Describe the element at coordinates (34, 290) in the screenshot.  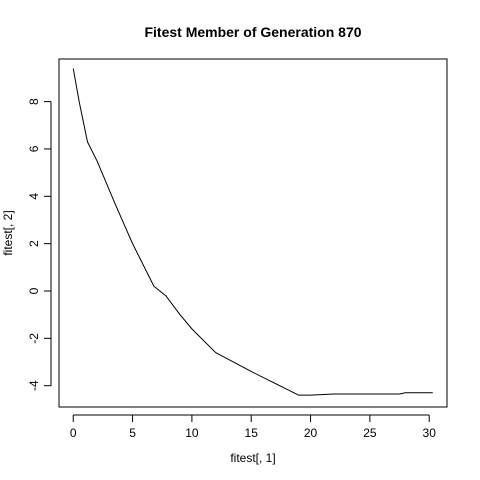
I see `y-tick-label: 0` at that location.